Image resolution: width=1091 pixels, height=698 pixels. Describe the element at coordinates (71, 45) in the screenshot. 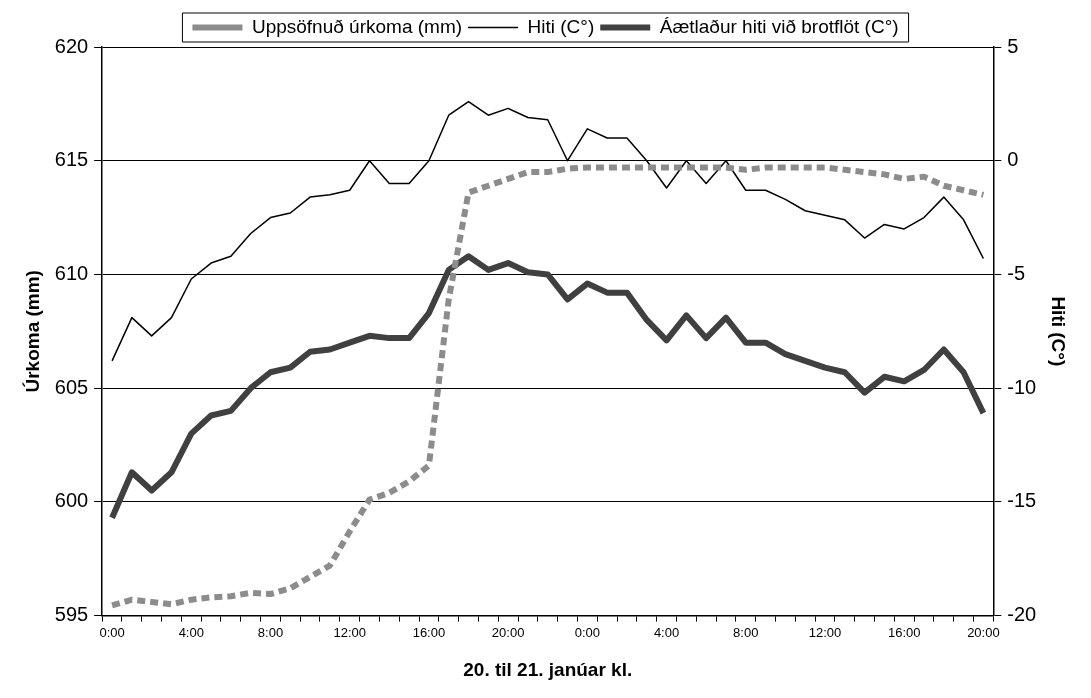

I see `y-tick-label: 620` at that location.